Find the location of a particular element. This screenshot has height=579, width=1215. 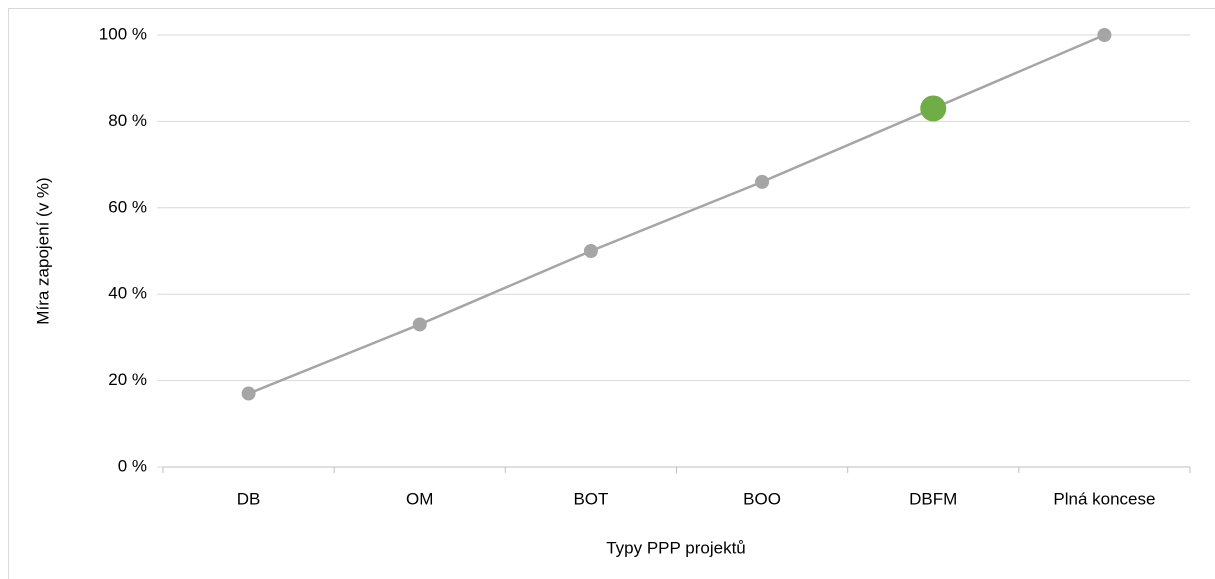

x-tick-label: BOT is located at coordinates (590, 498).